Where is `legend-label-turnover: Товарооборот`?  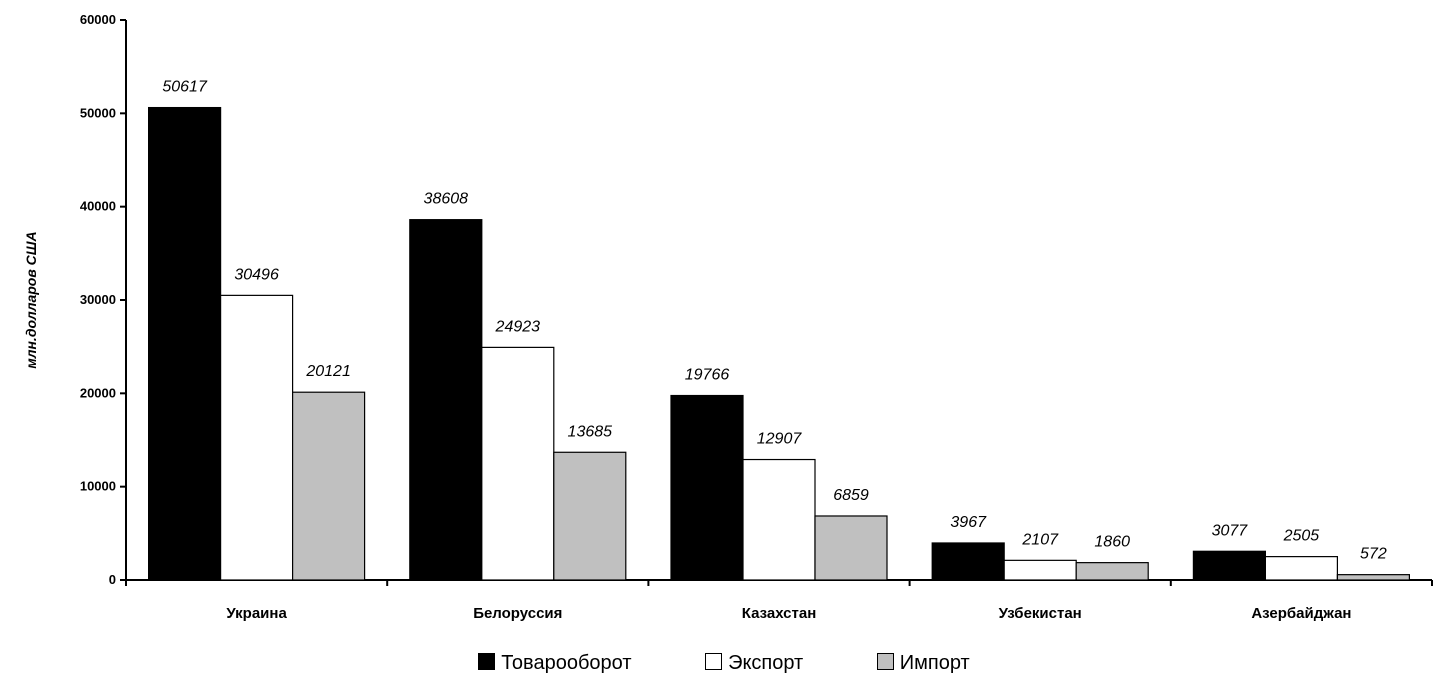 legend-label-turnover: Товарооборот is located at coordinates (566, 663).